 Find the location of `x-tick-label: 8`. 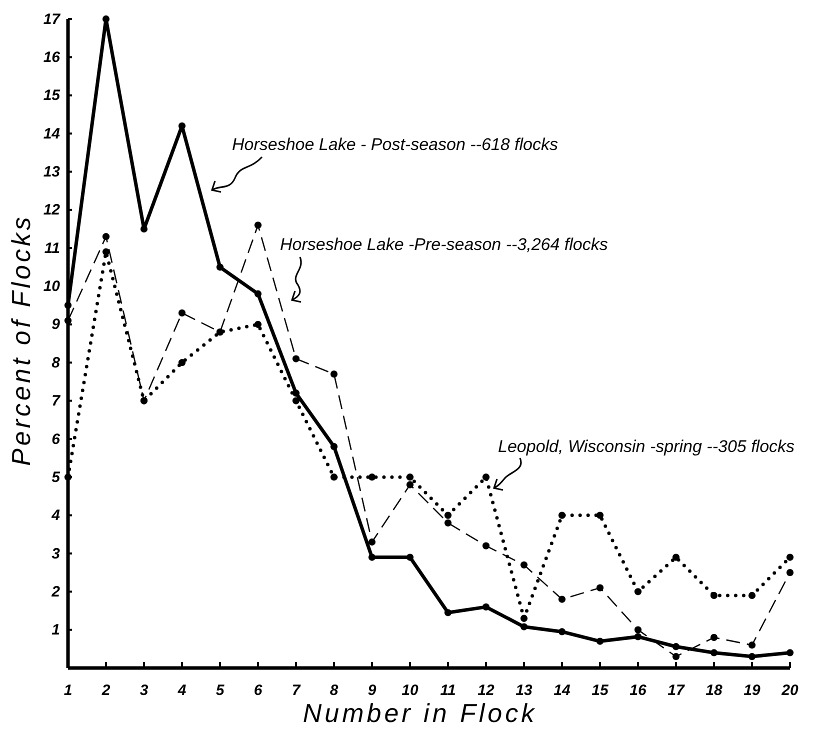

x-tick-label: 8 is located at coordinates (334, 690).